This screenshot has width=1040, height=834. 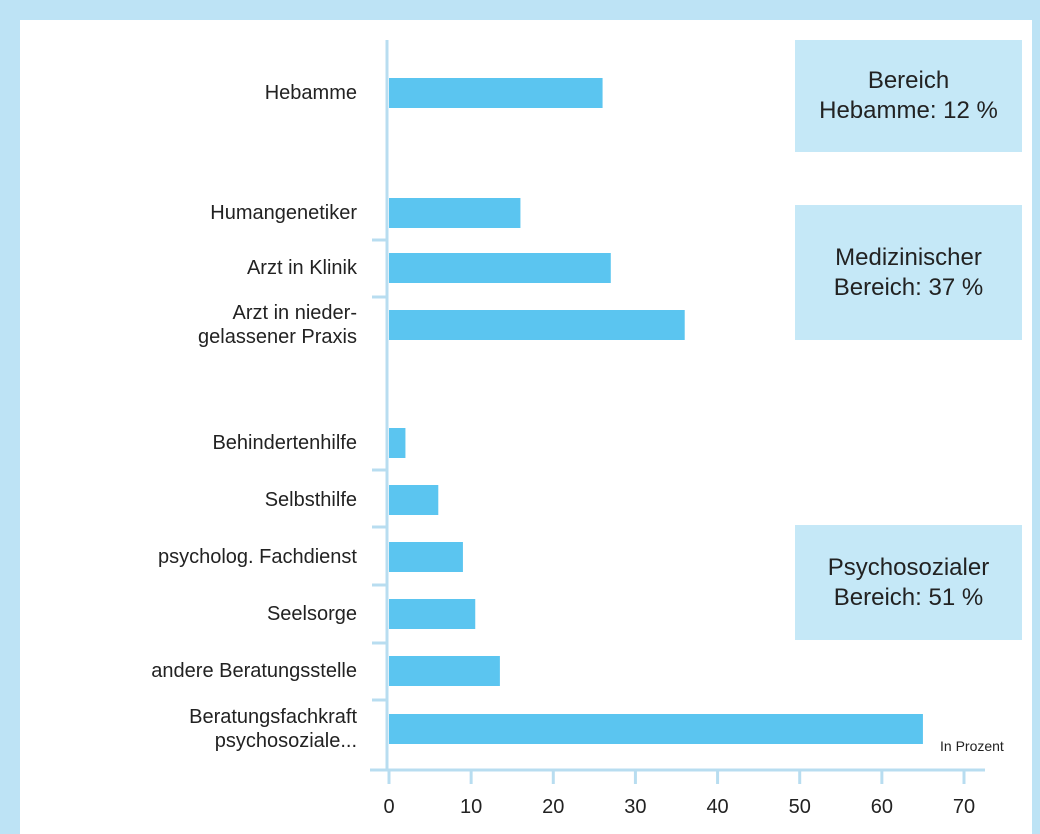 I want to click on x-axis-label: In Prozent, so click(x=972, y=746).